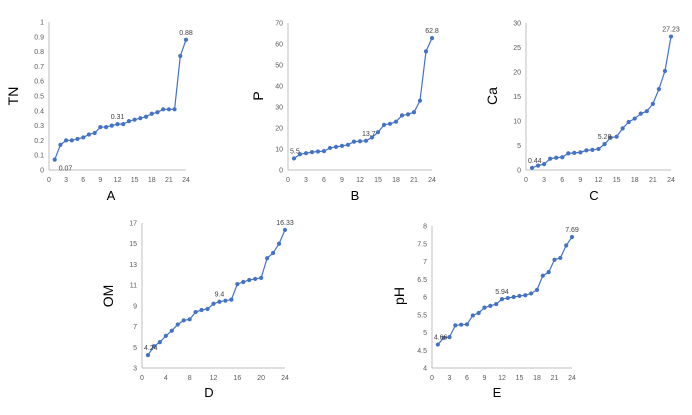 The image size is (692, 415). I want to click on data-label: 0.44, so click(535, 161).